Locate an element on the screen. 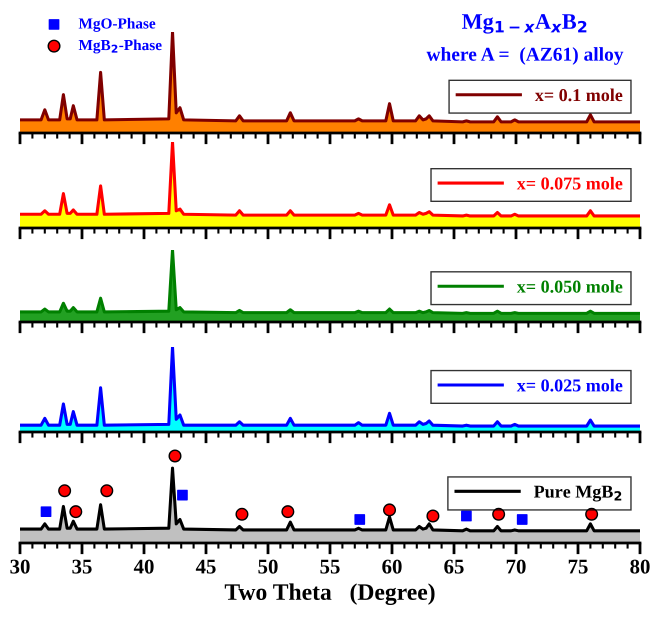 The height and width of the screenshot is (624, 665). legend-label: MgB$_{2}$-Phase is located at coordinates (120, 46).